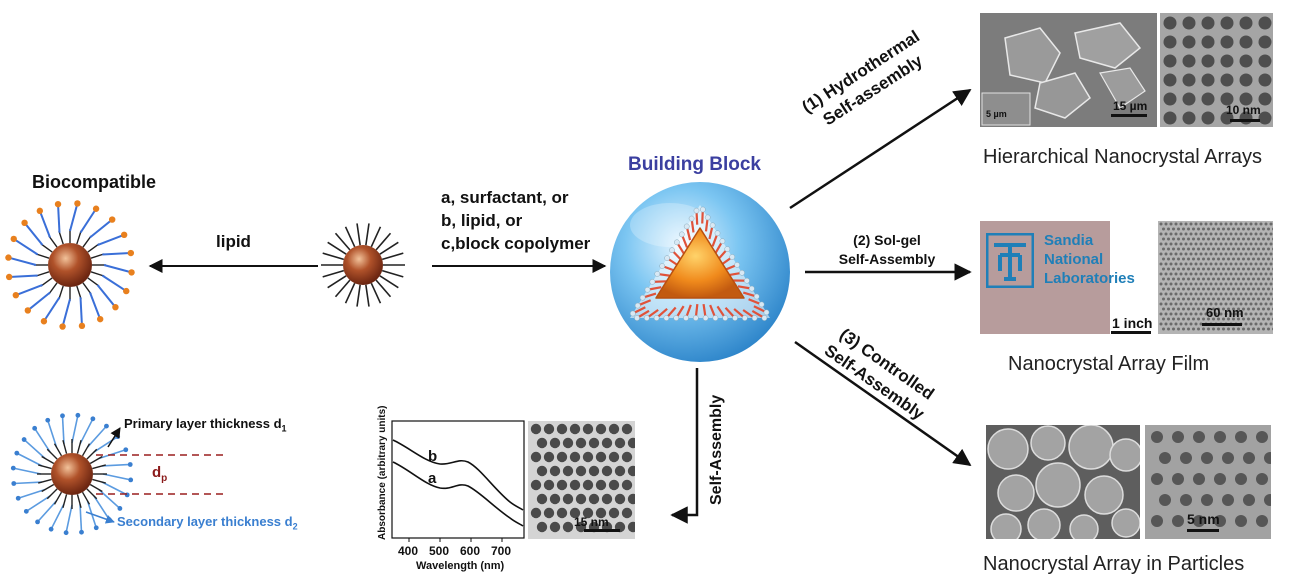  Describe the element at coordinates (1225, 312) in the screenshot. I see `film-tem-scale-label: 60 nm` at that location.